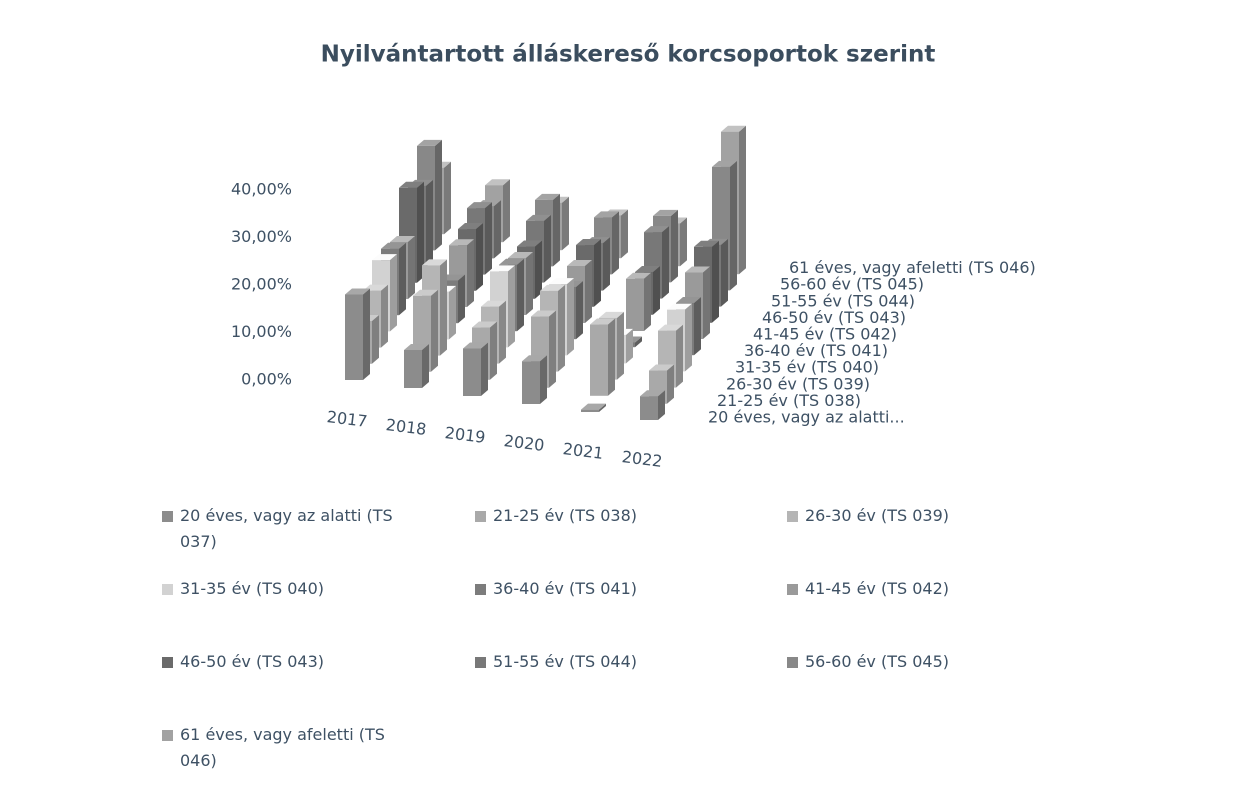  I want to click on series-axis-label: 46-50 év (TS 043), so click(834, 317).